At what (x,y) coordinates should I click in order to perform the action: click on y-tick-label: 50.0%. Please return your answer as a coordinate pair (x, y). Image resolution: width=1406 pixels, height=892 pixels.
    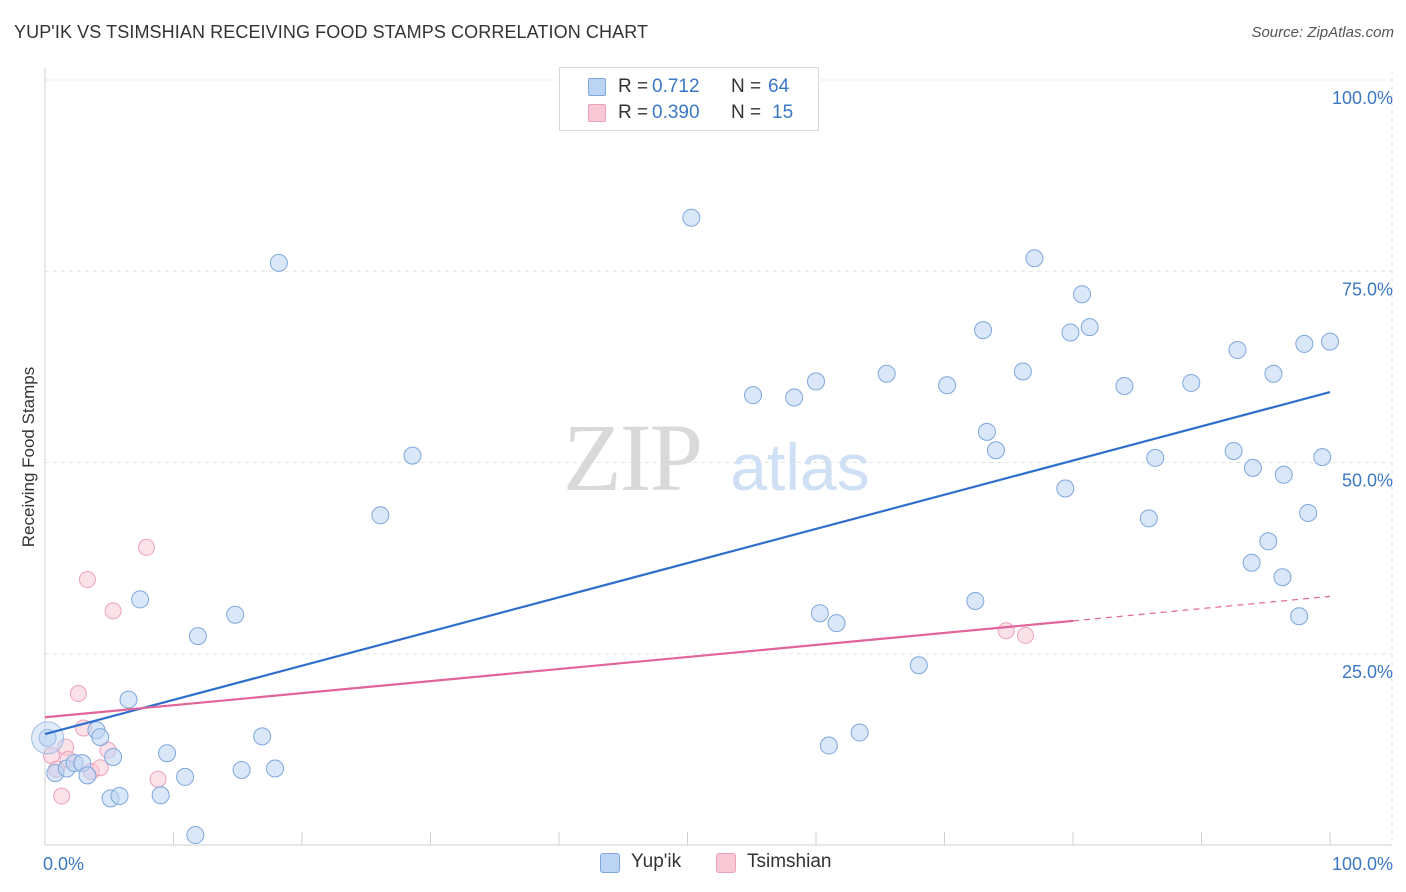
    Looking at the image, I should click on (1367, 481).